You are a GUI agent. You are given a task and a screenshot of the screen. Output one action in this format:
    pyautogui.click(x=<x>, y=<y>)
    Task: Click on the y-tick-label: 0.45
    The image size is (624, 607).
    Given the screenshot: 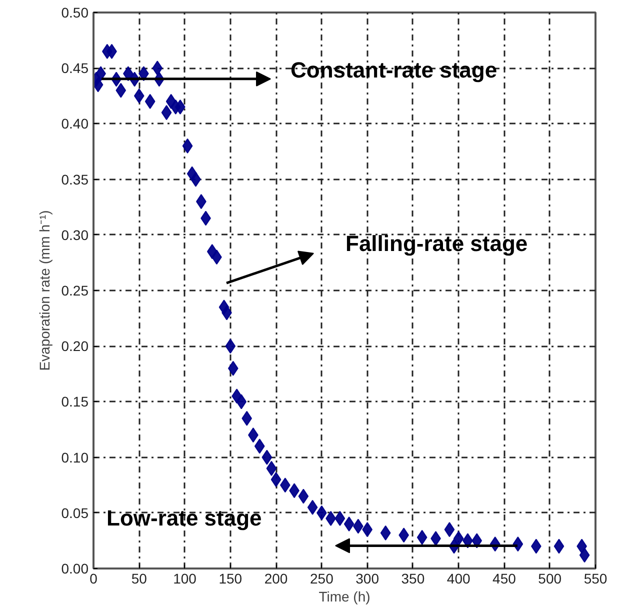 What is the action you would take?
    pyautogui.click(x=75, y=68)
    